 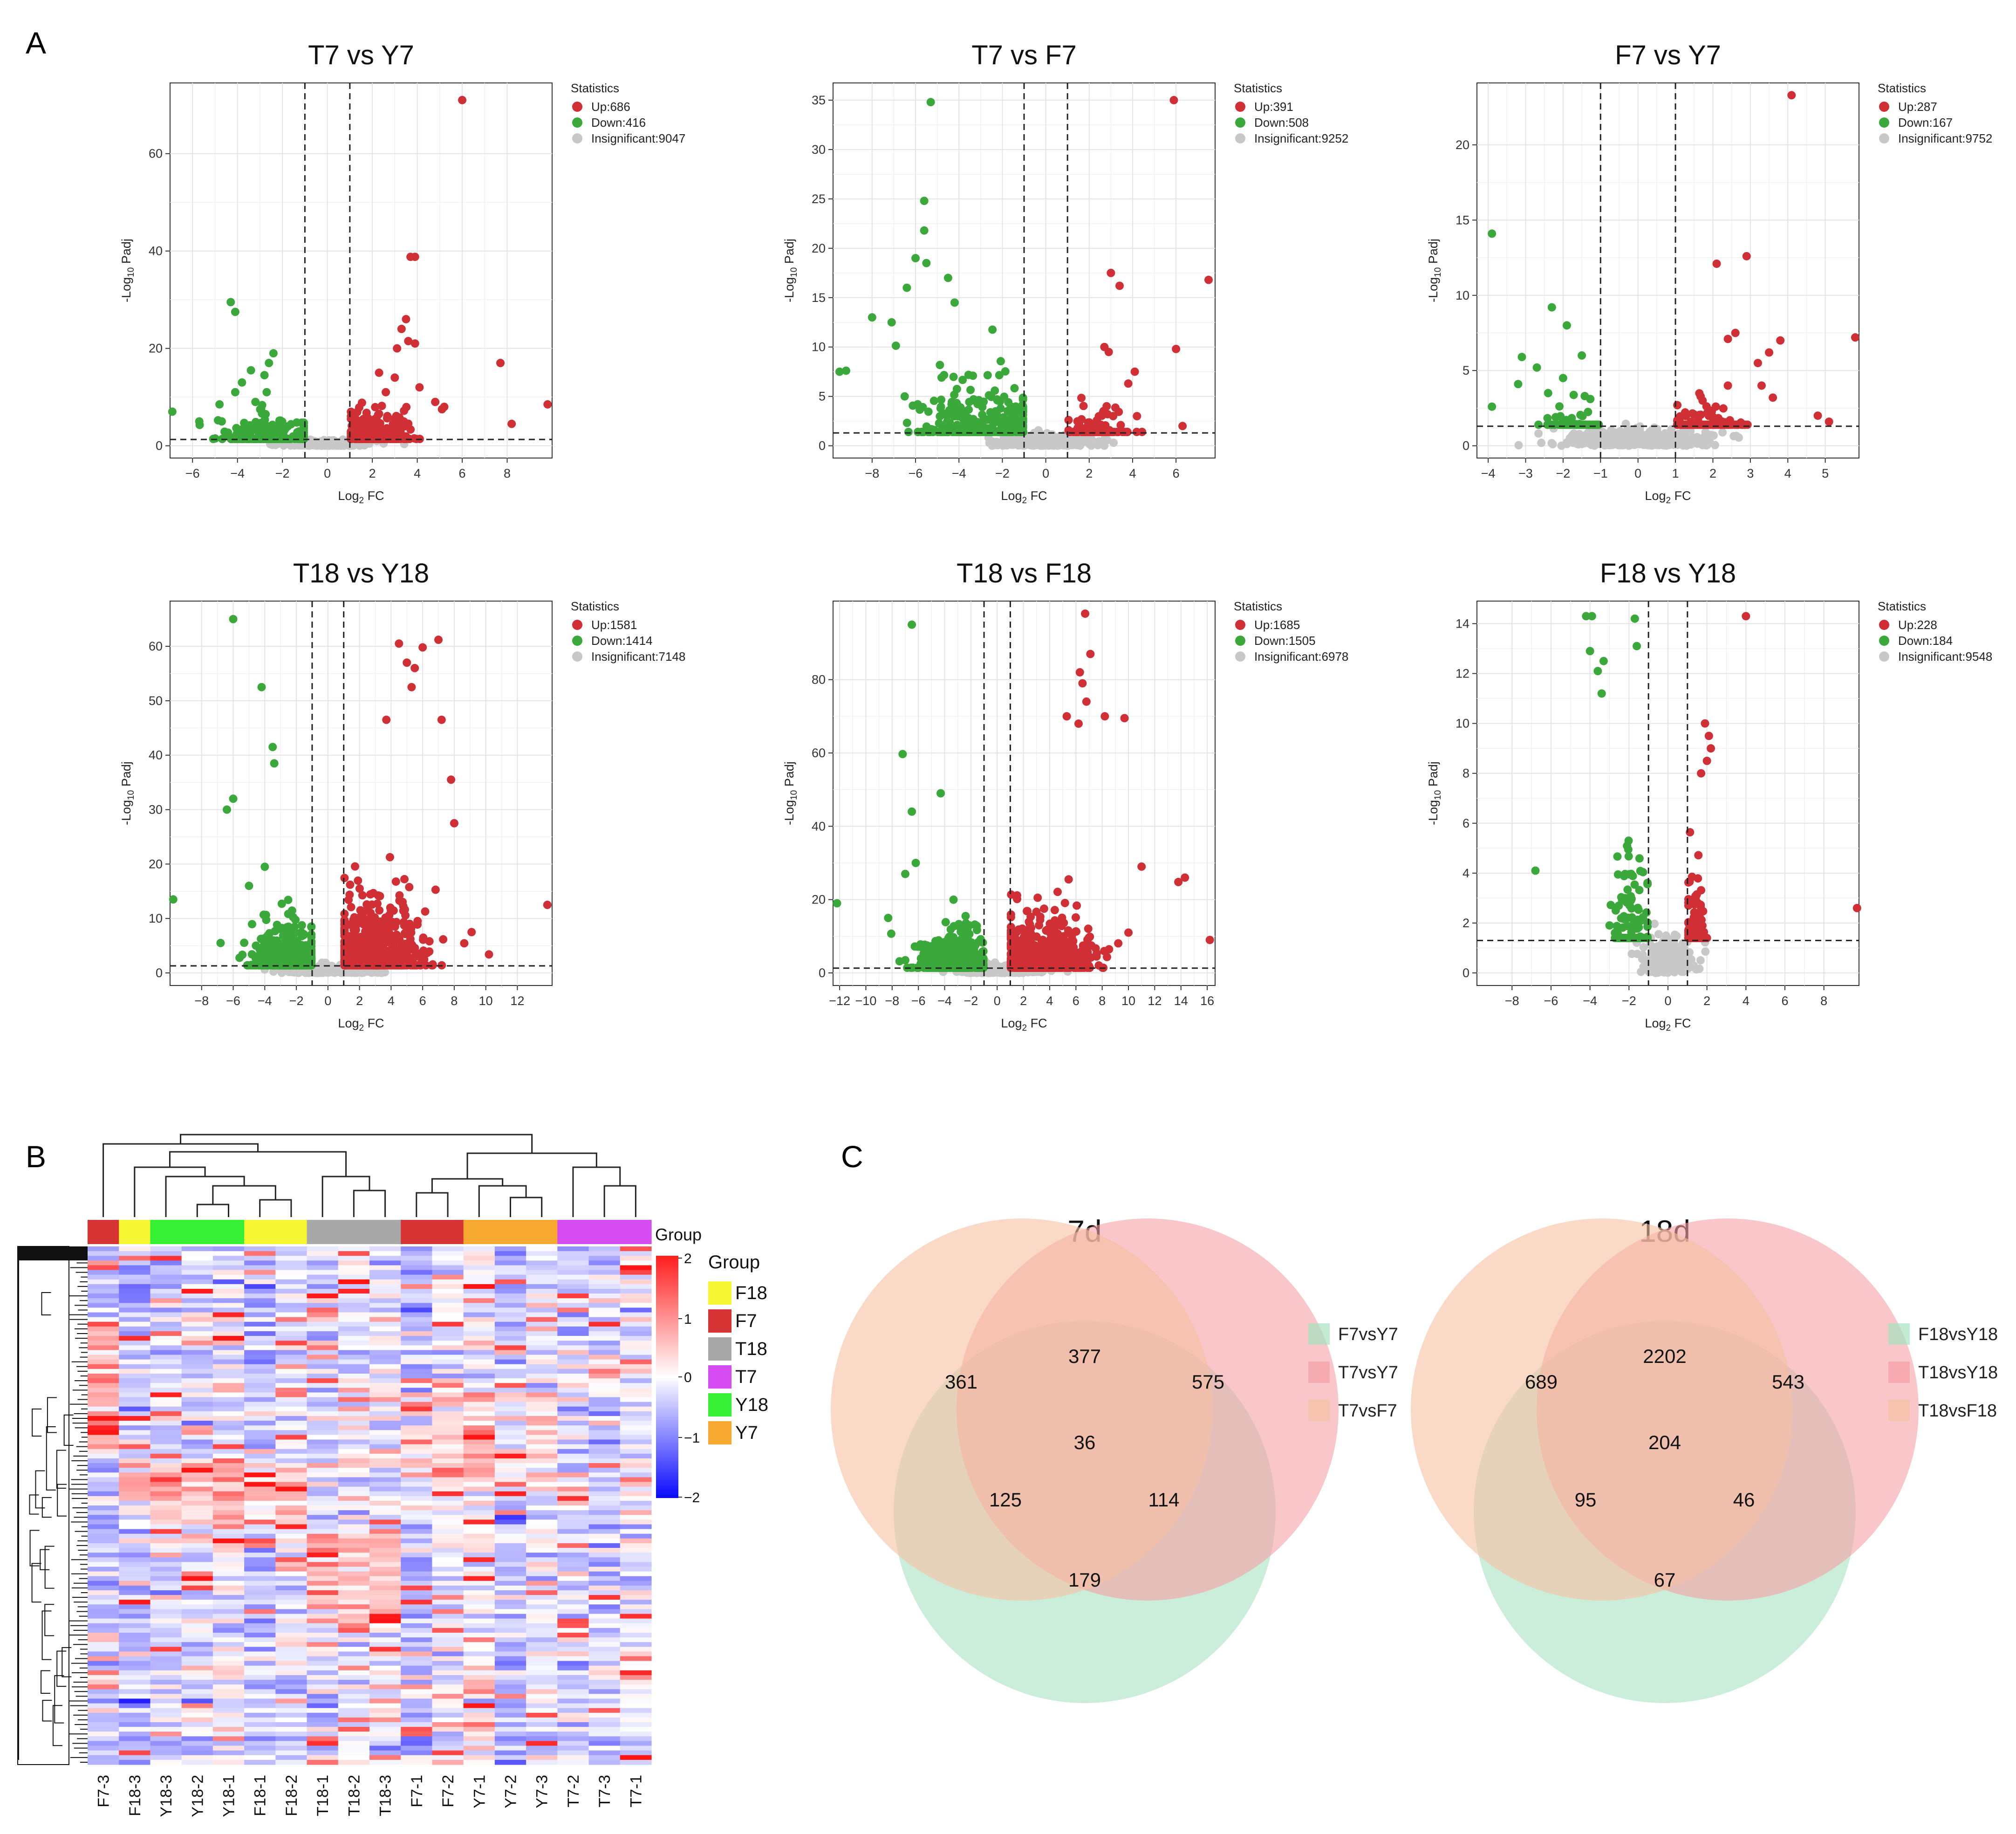 What do you see at coordinates (372, 473) in the screenshot?
I see `x-tick-label: 2` at bounding box center [372, 473].